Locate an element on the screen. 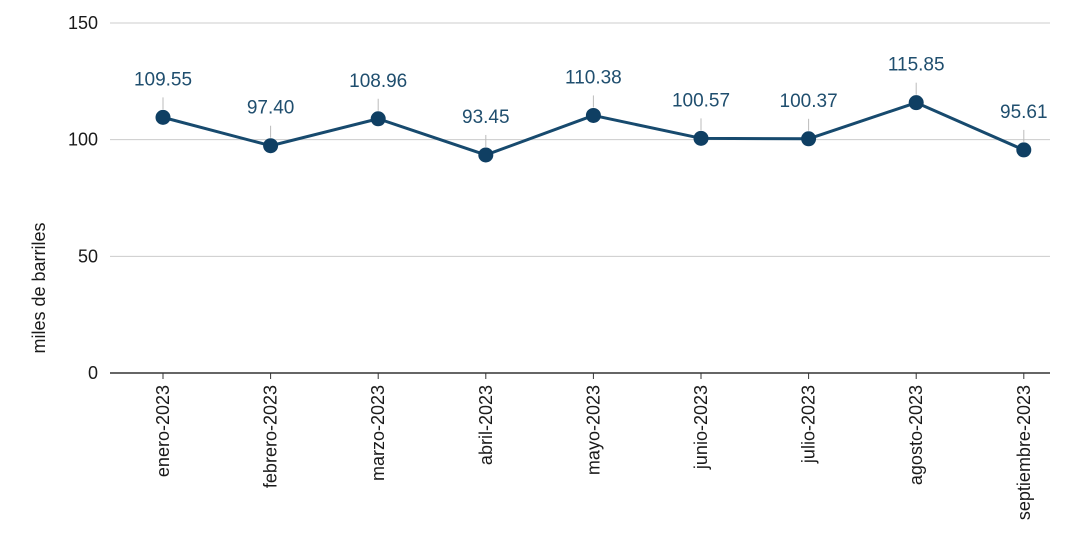  x-tick-label: septiembre-2023 is located at coordinates (1024, 452).